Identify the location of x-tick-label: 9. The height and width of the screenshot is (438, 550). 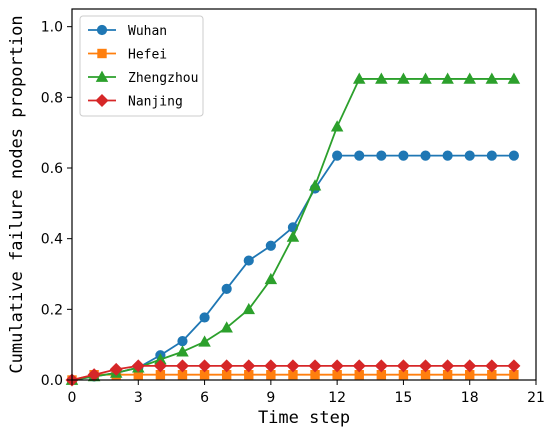
(270, 398).